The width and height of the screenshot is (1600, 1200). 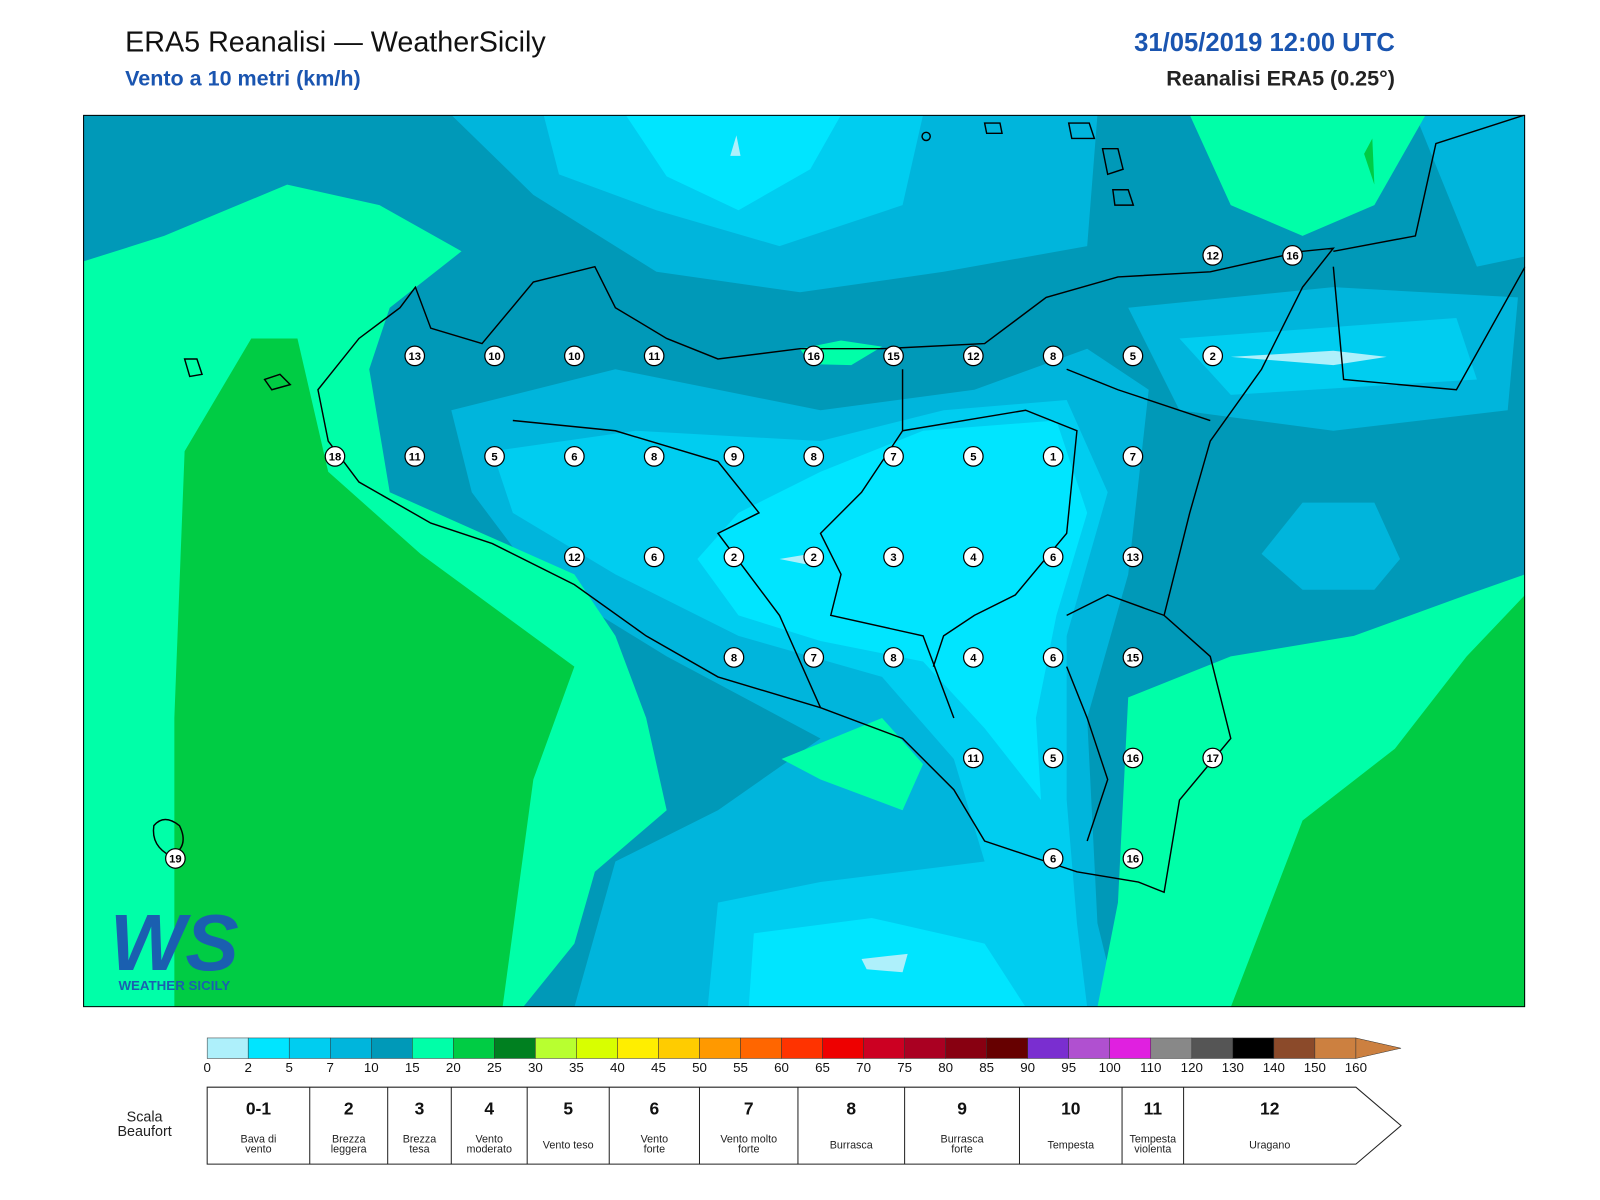 What do you see at coordinates (145, 1118) in the screenshot?
I see `beaufort-label: Scala` at bounding box center [145, 1118].